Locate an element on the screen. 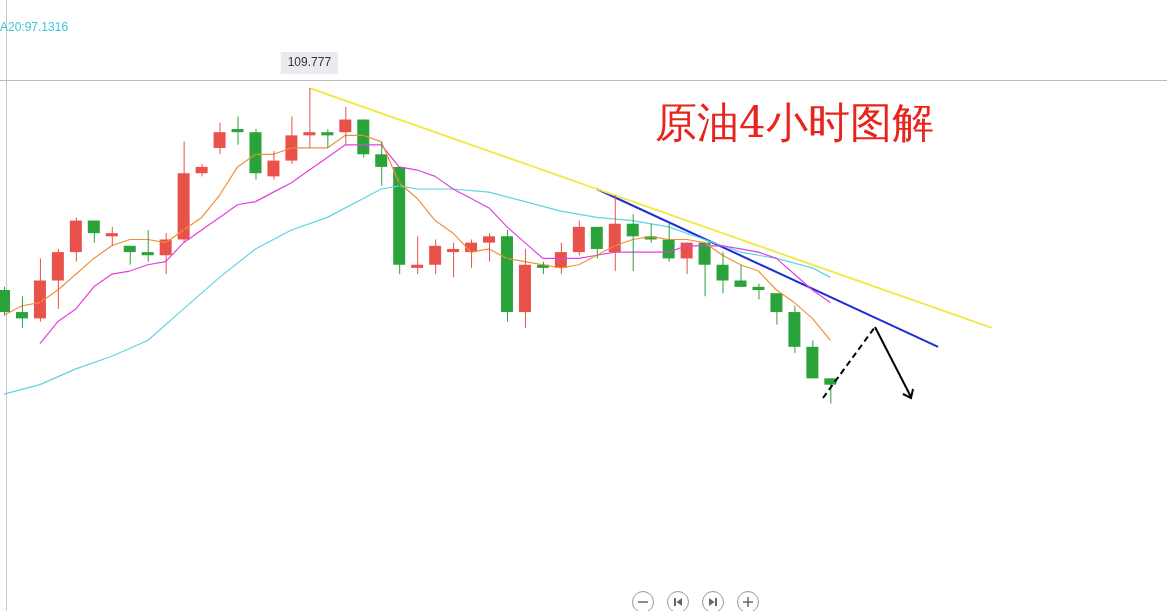  chart-title: 原油4小时图解 is located at coordinates (794, 123).